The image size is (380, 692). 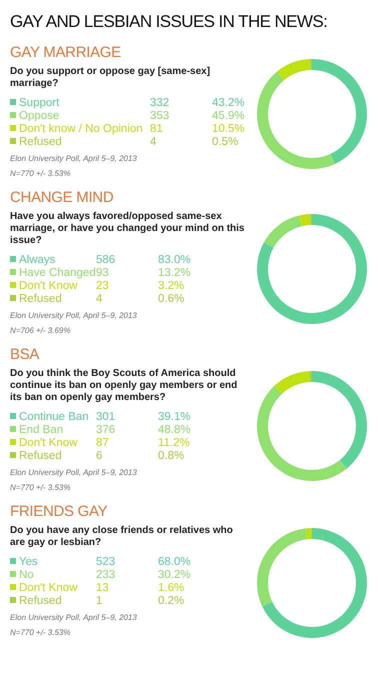 I want to click on text: Do you support or oppose gay [same-sex] marriage?, so click(x=111, y=78).